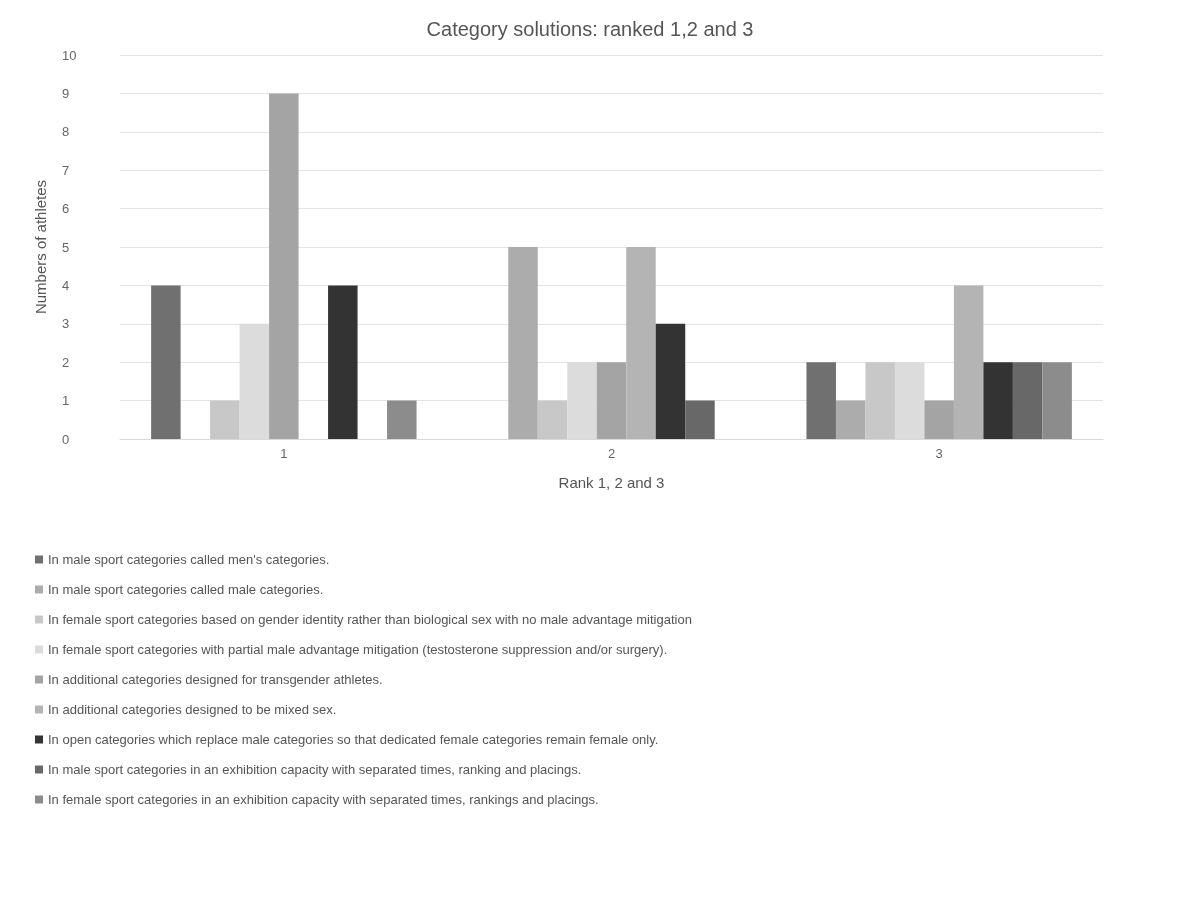 This screenshot has height=922, width=1180. Describe the element at coordinates (192, 709) in the screenshot. I see `legend-label: In additional categories designed to be mixed sex.` at that location.